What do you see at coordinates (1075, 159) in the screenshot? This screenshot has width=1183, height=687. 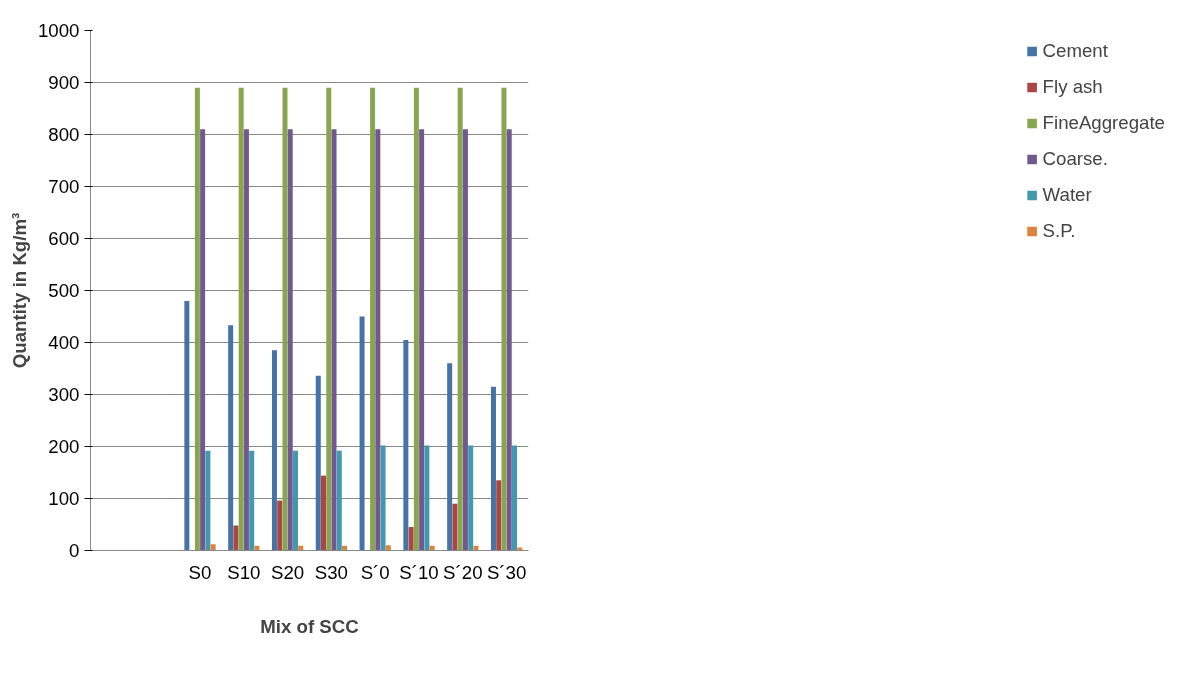 I see `legend-label: Coarse.` at bounding box center [1075, 159].